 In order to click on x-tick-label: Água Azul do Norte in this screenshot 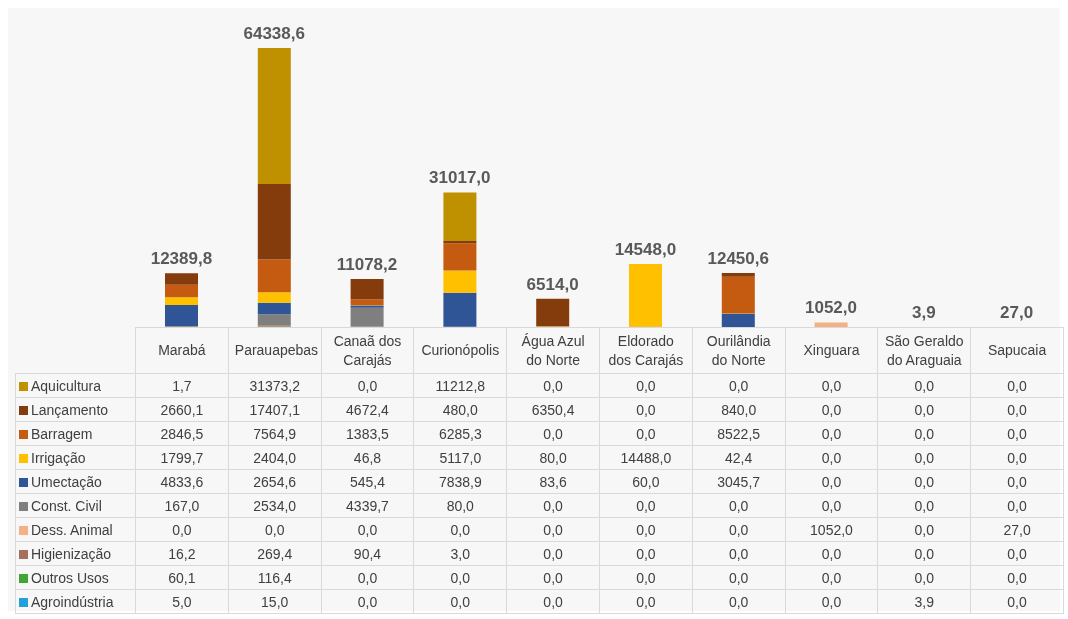, I will do `click(553, 350)`.